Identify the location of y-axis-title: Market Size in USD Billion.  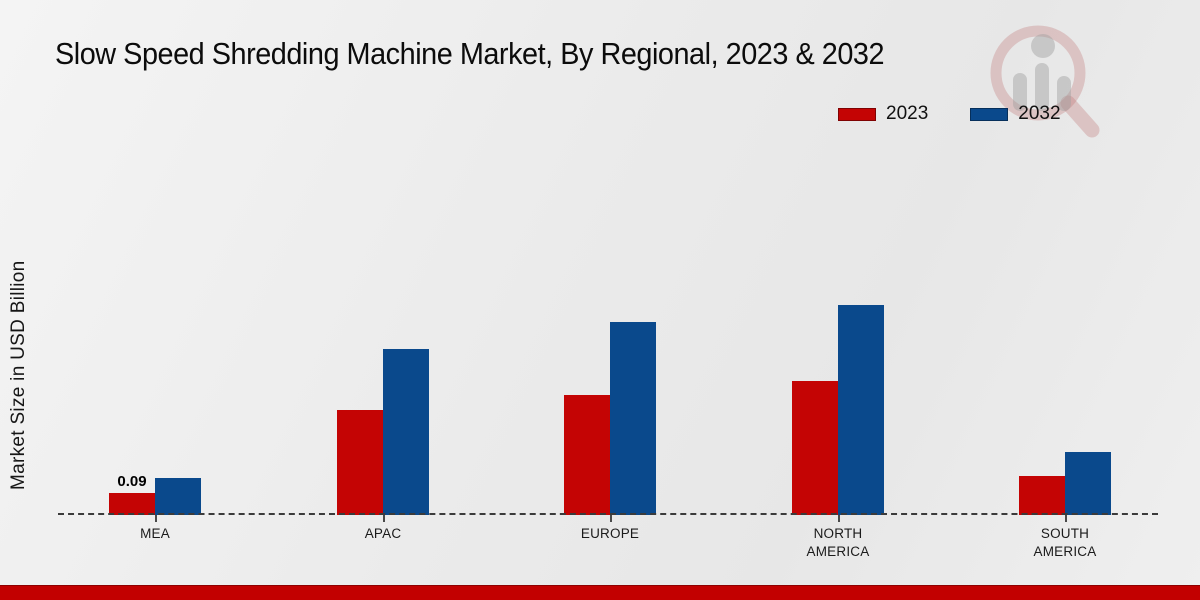
(18, 375).